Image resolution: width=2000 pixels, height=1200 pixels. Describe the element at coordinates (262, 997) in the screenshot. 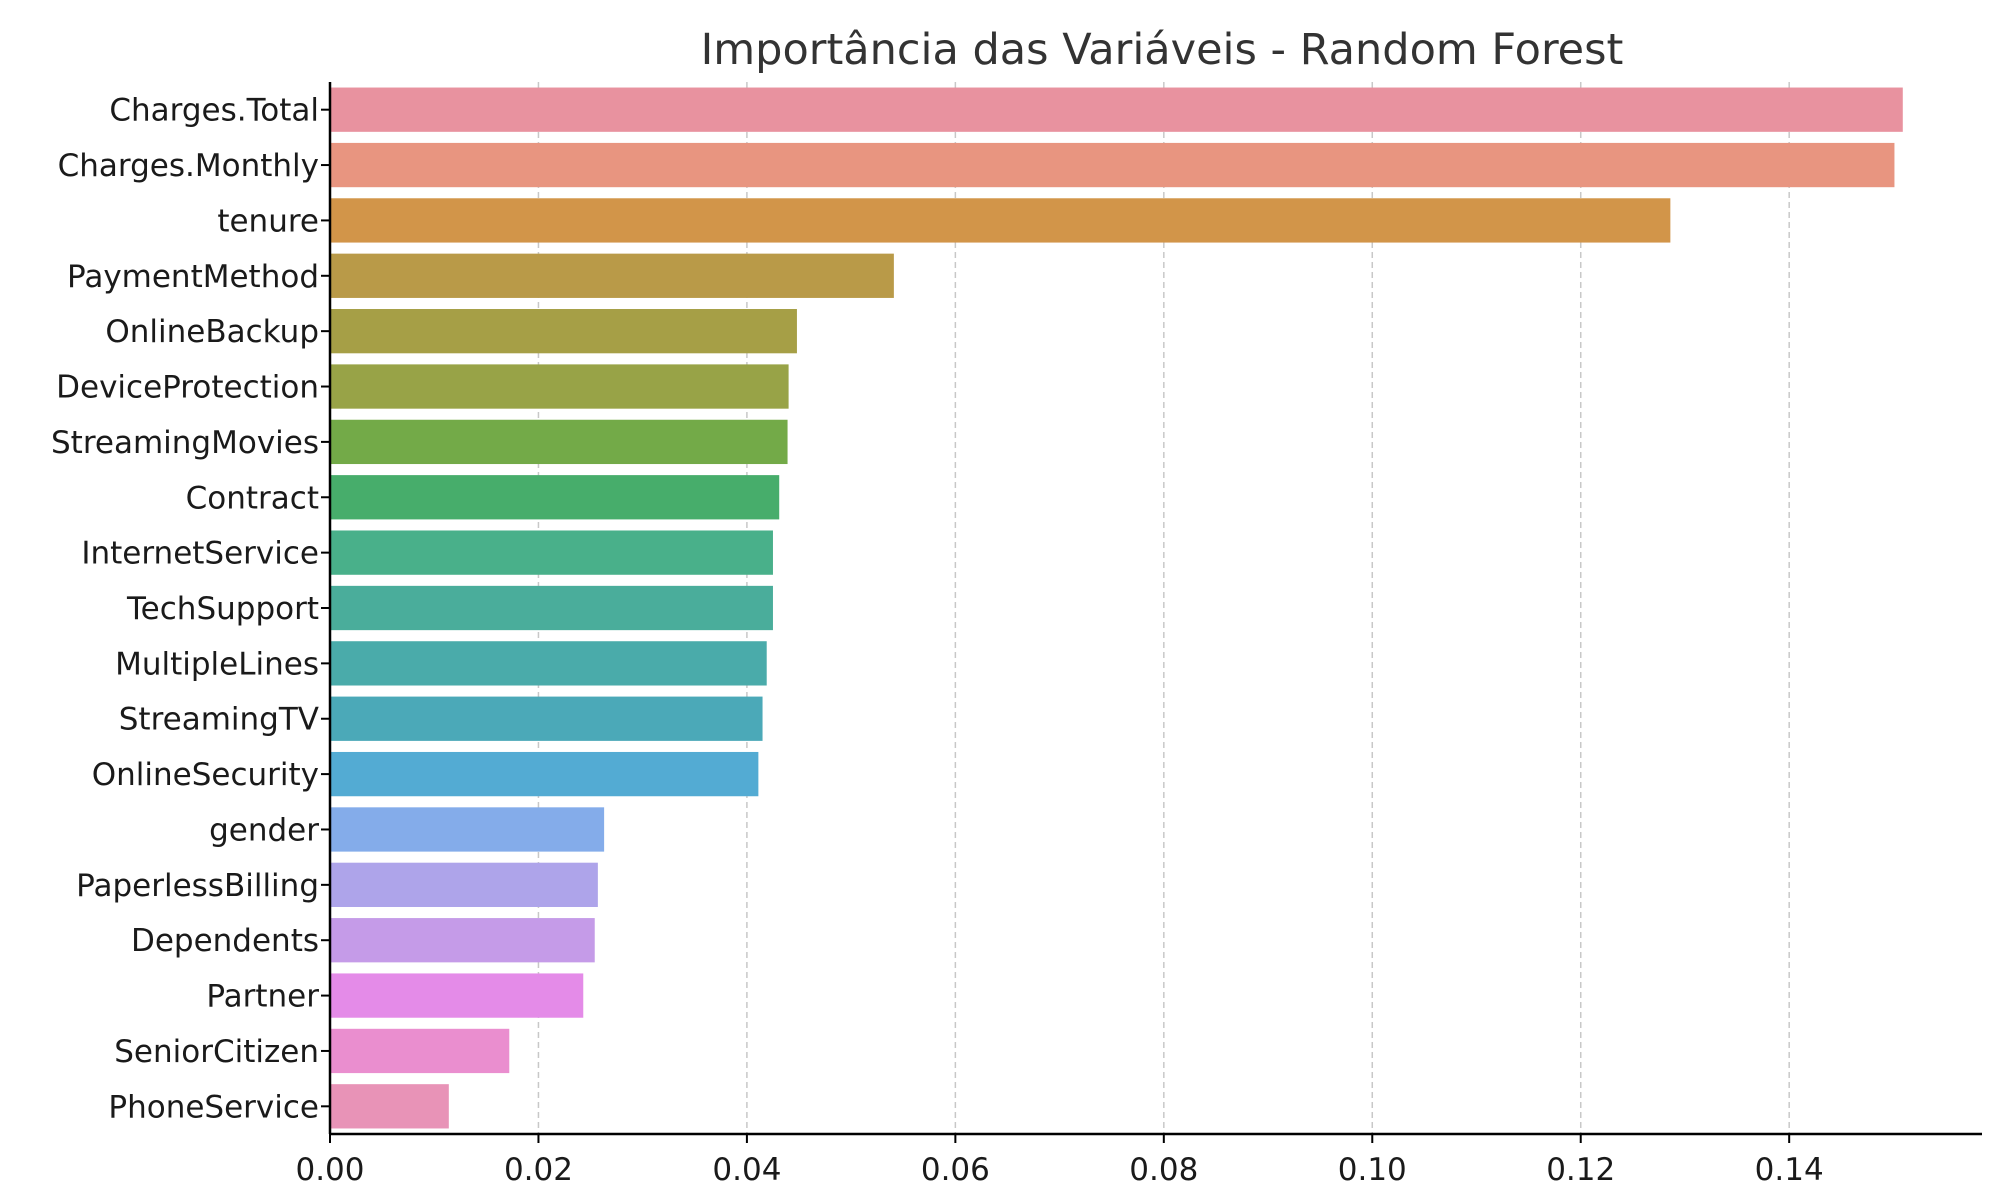

I see `y-tick-label: Partner` at that location.